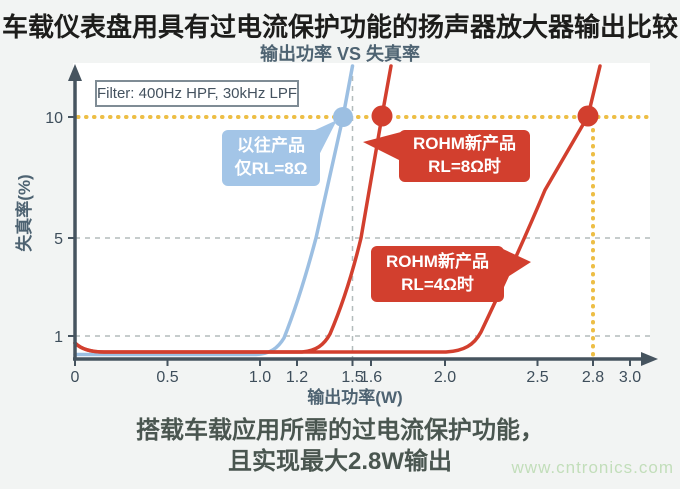 The width and height of the screenshot is (680, 489). What do you see at coordinates (352, 362) in the screenshot?
I see `x-tick-marks` at bounding box center [352, 362].